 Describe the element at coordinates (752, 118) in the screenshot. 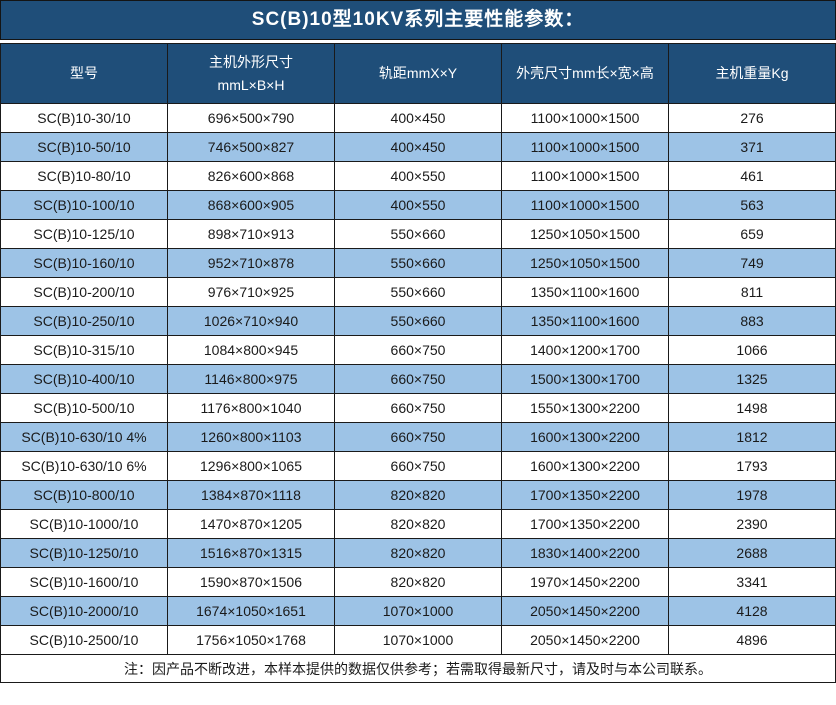

I see `cell-host-weight: 276` at that location.